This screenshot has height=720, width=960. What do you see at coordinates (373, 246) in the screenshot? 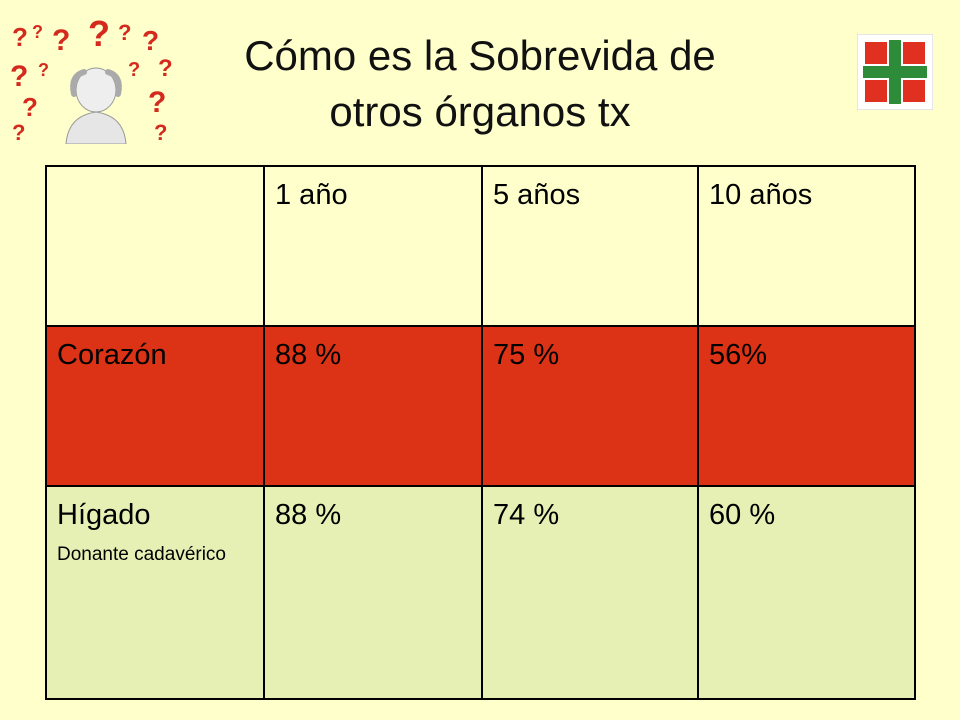
I see `header-cell-1-year: 1 año` at bounding box center [373, 246].